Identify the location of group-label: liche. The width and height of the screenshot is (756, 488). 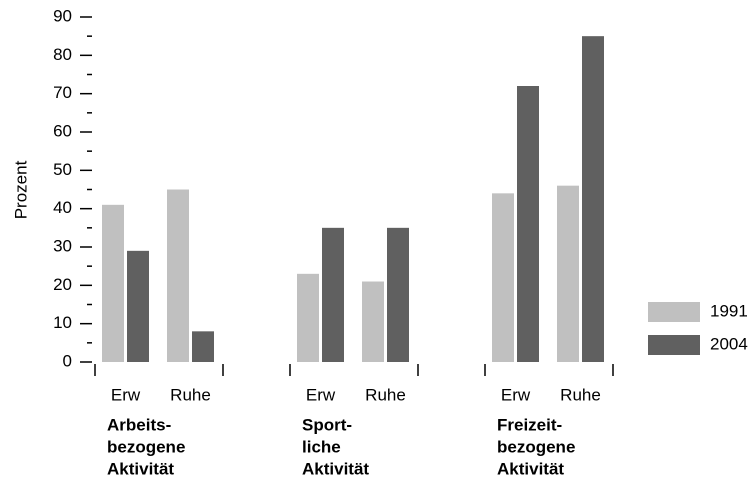
(321, 446).